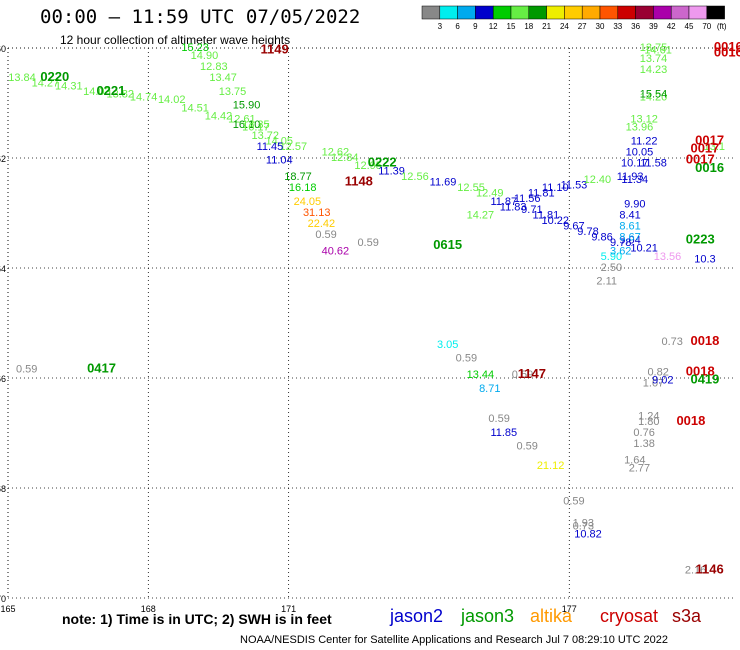 The image size is (740, 650). I want to click on data-point-label: 12.40, so click(598, 180).